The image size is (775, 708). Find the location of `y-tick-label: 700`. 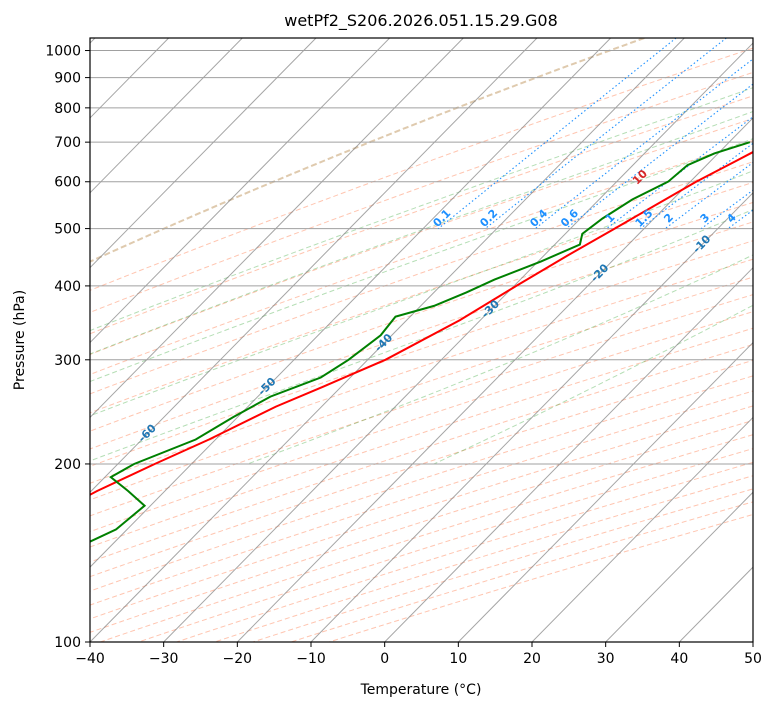

y-tick-label: 700 is located at coordinates (67, 143).